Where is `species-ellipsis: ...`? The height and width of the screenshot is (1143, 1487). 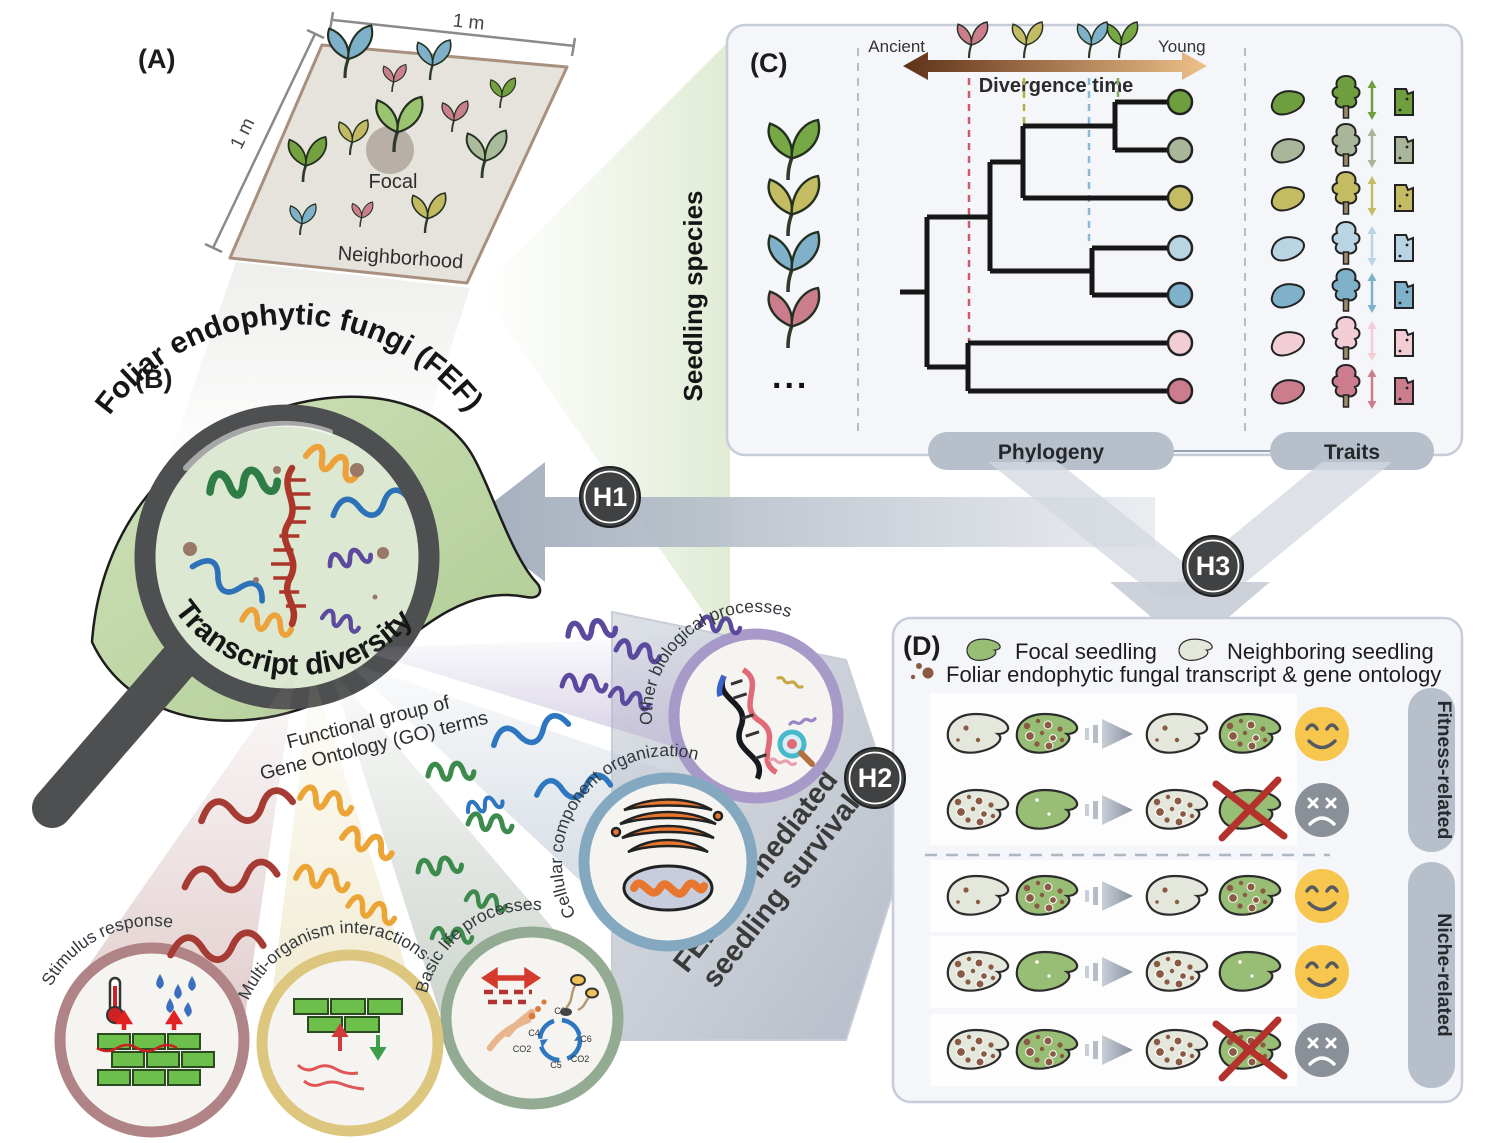 species-ellipsis: ... is located at coordinates (790, 377).